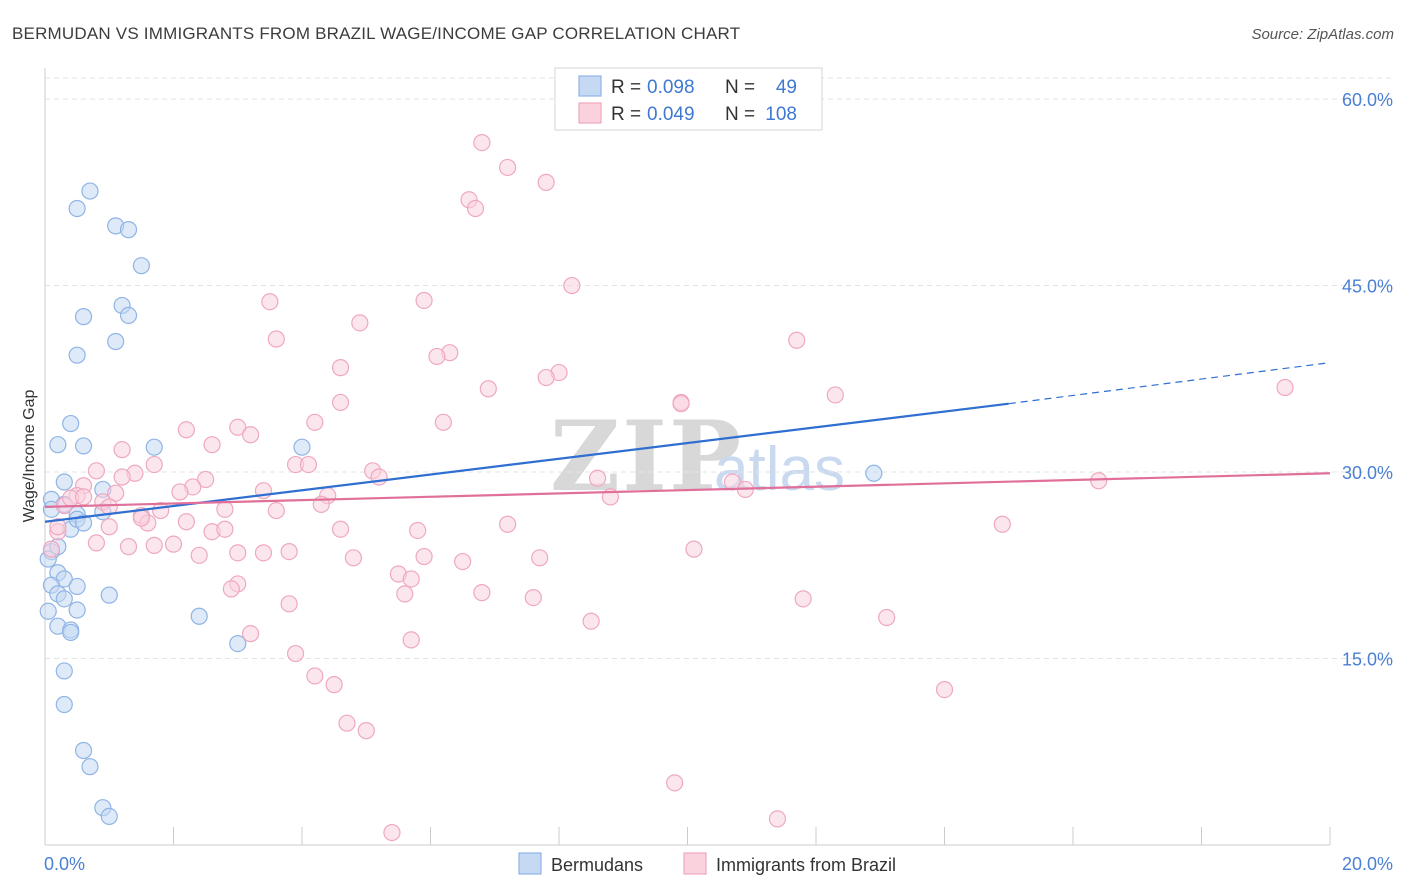  Describe the element at coordinates (29, 456) in the screenshot. I see `y-axis-label: Wage/Income Gap` at that location.